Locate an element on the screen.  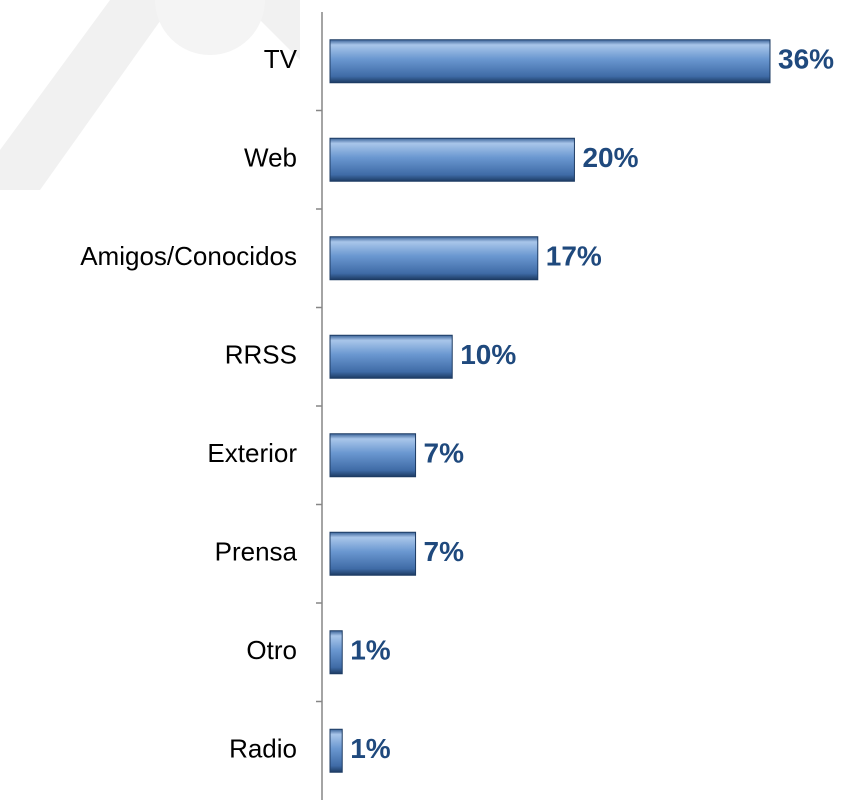
category-label: Exterior is located at coordinates (252, 453).